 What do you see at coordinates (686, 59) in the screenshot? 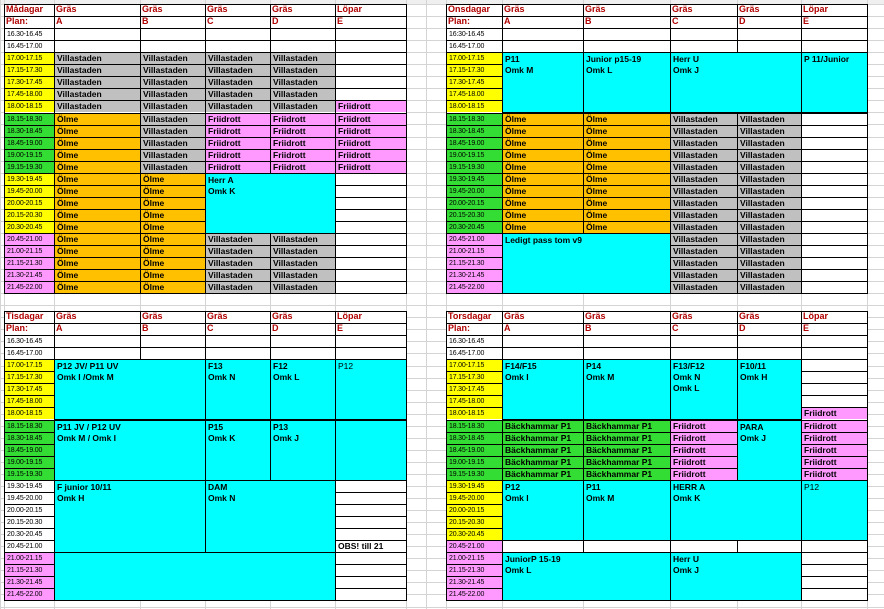
I see `booking-line: Herr U` at bounding box center [686, 59].